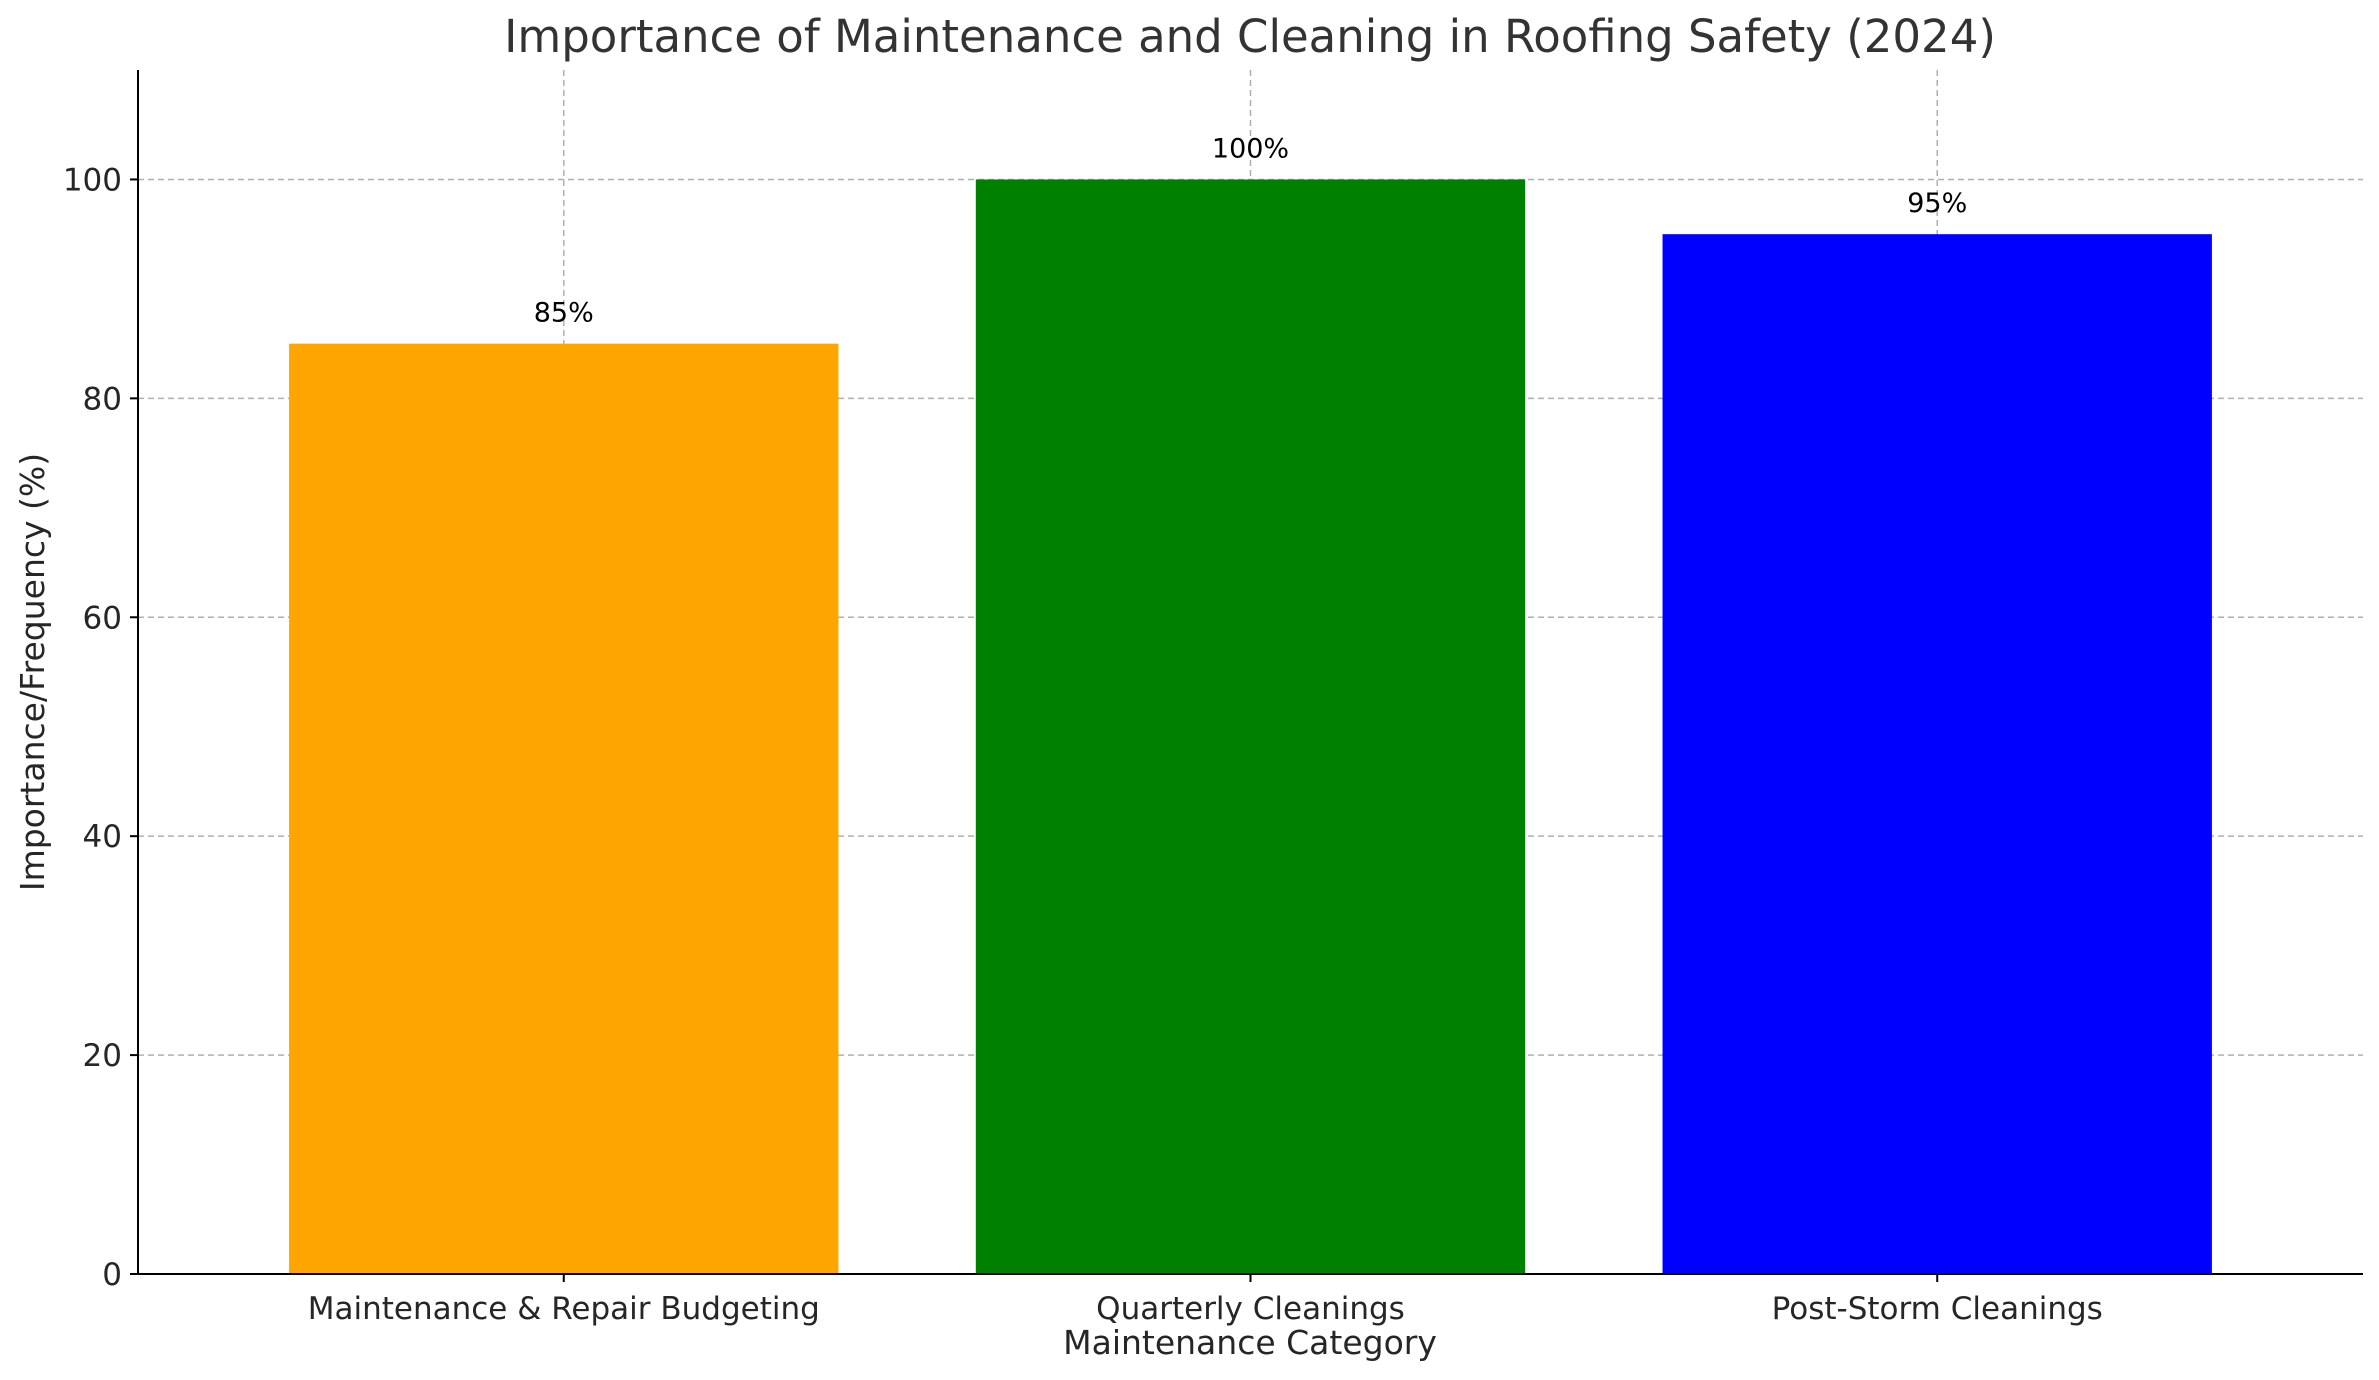 Image resolution: width=2379 pixels, height=1380 pixels. Describe the element at coordinates (102, 837) in the screenshot. I see `y-tick-label: 40` at that location.